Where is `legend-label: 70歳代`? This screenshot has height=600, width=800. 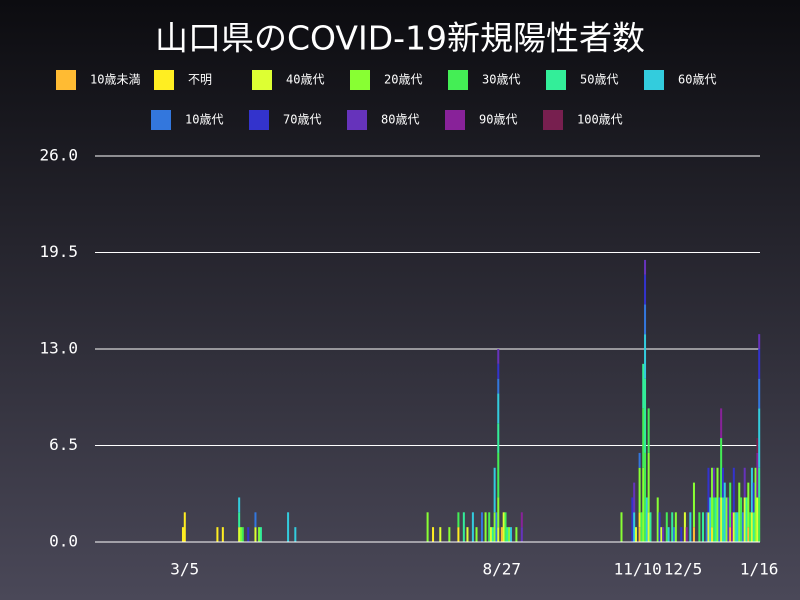
legend-label: 70歳代 is located at coordinates (302, 120).